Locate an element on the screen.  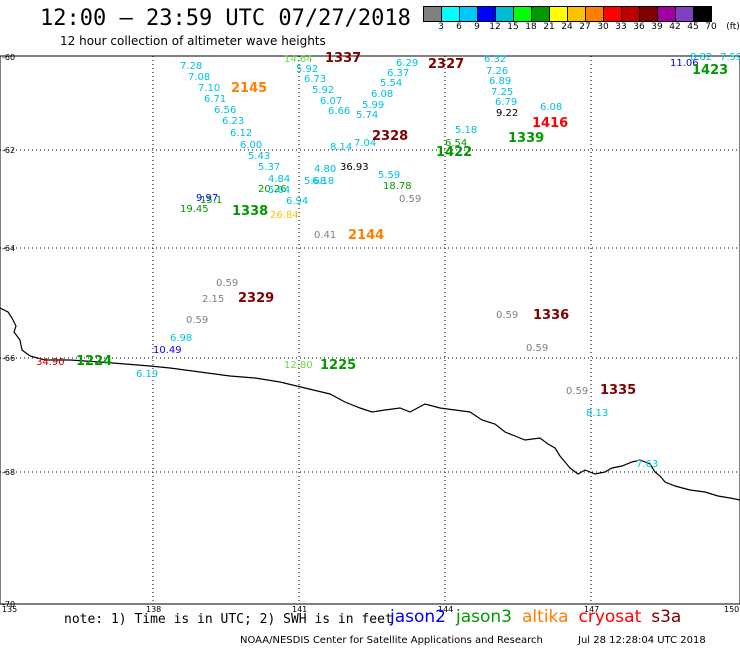
swh-value: 34.90 is located at coordinates (50, 362).